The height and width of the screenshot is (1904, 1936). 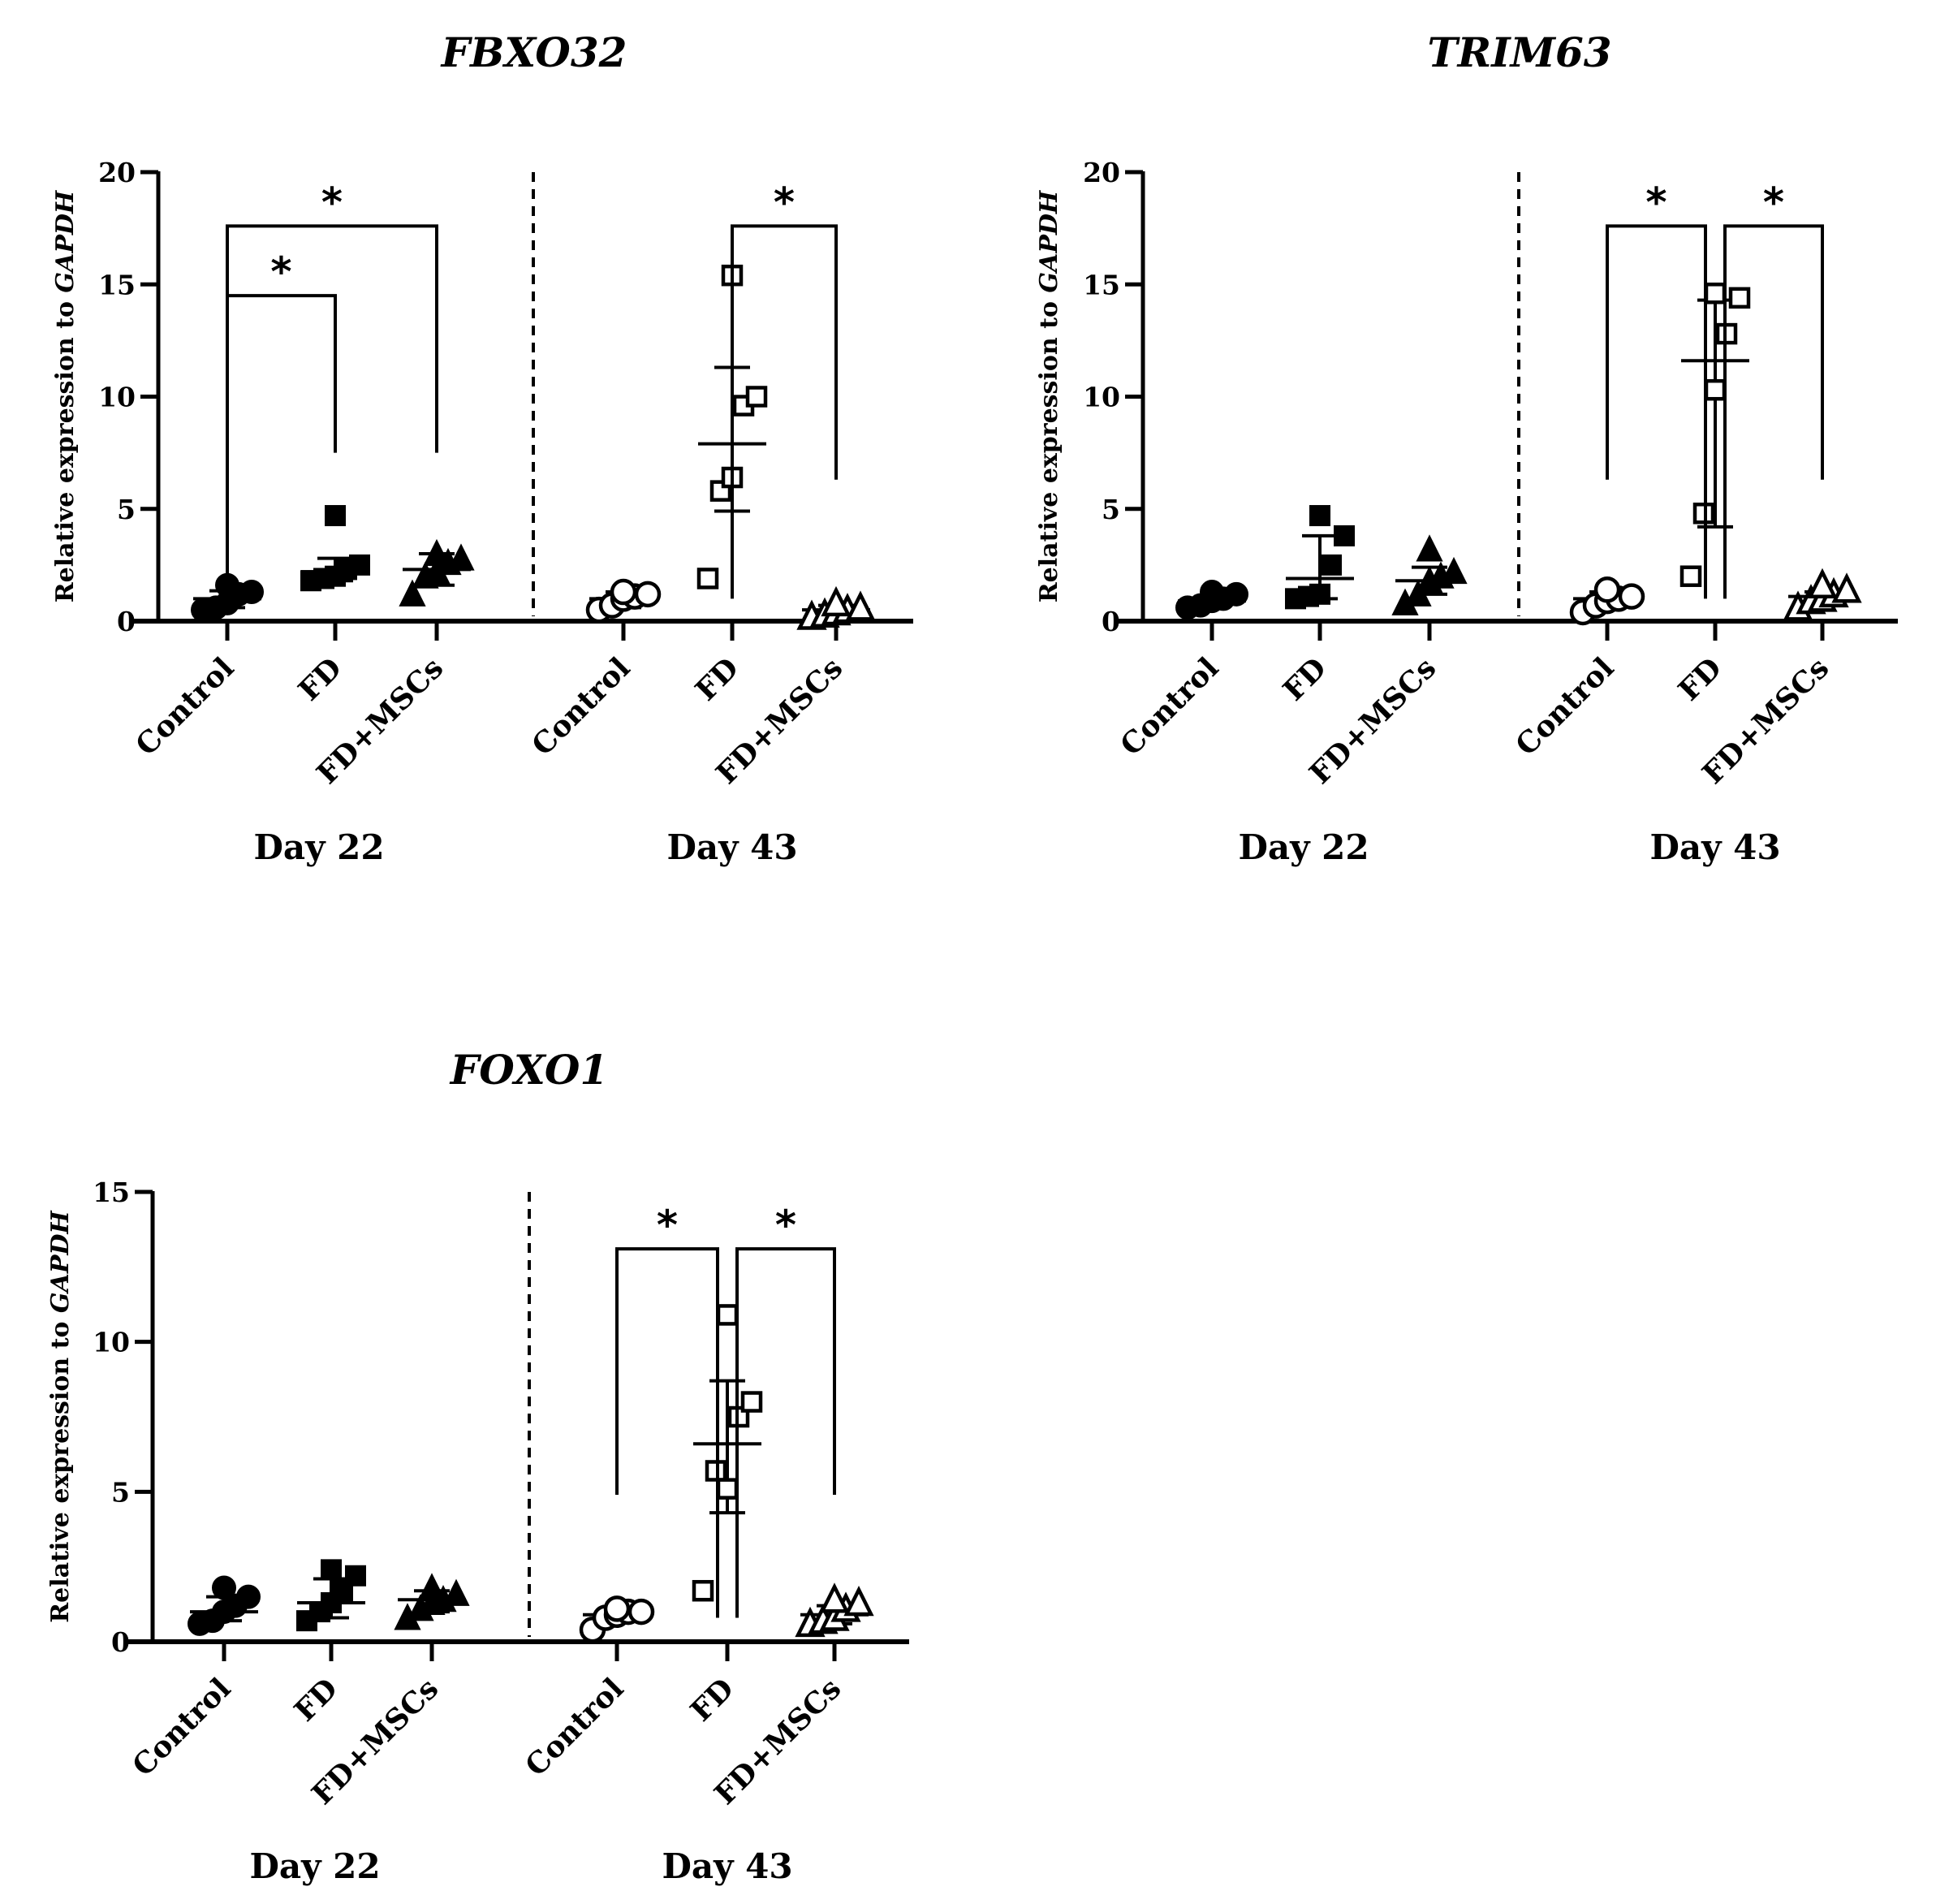 What do you see at coordinates (533, 52) in the screenshot?
I see `panel-title: FBXO32` at bounding box center [533, 52].